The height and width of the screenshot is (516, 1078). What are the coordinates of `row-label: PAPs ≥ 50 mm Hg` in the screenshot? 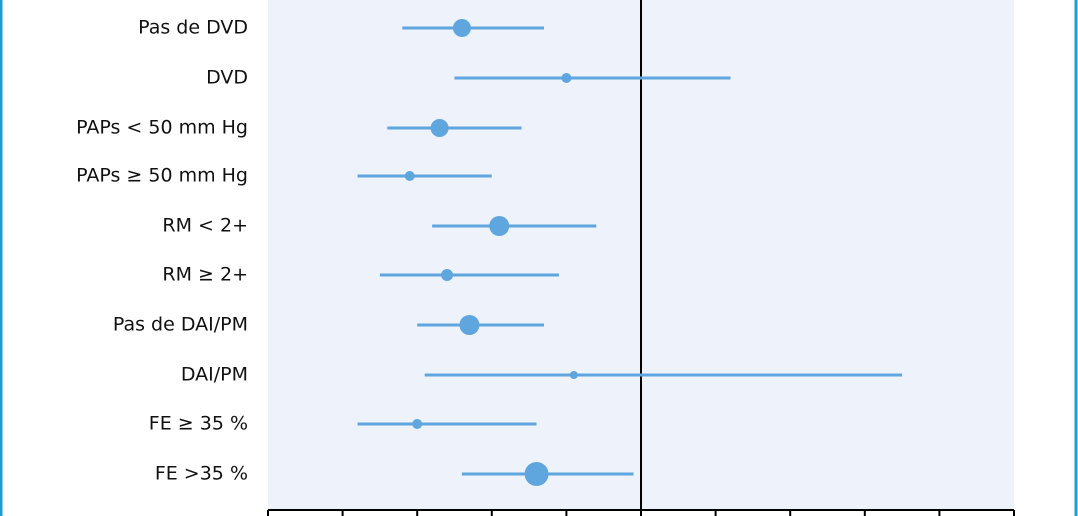 It's located at (162, 176).